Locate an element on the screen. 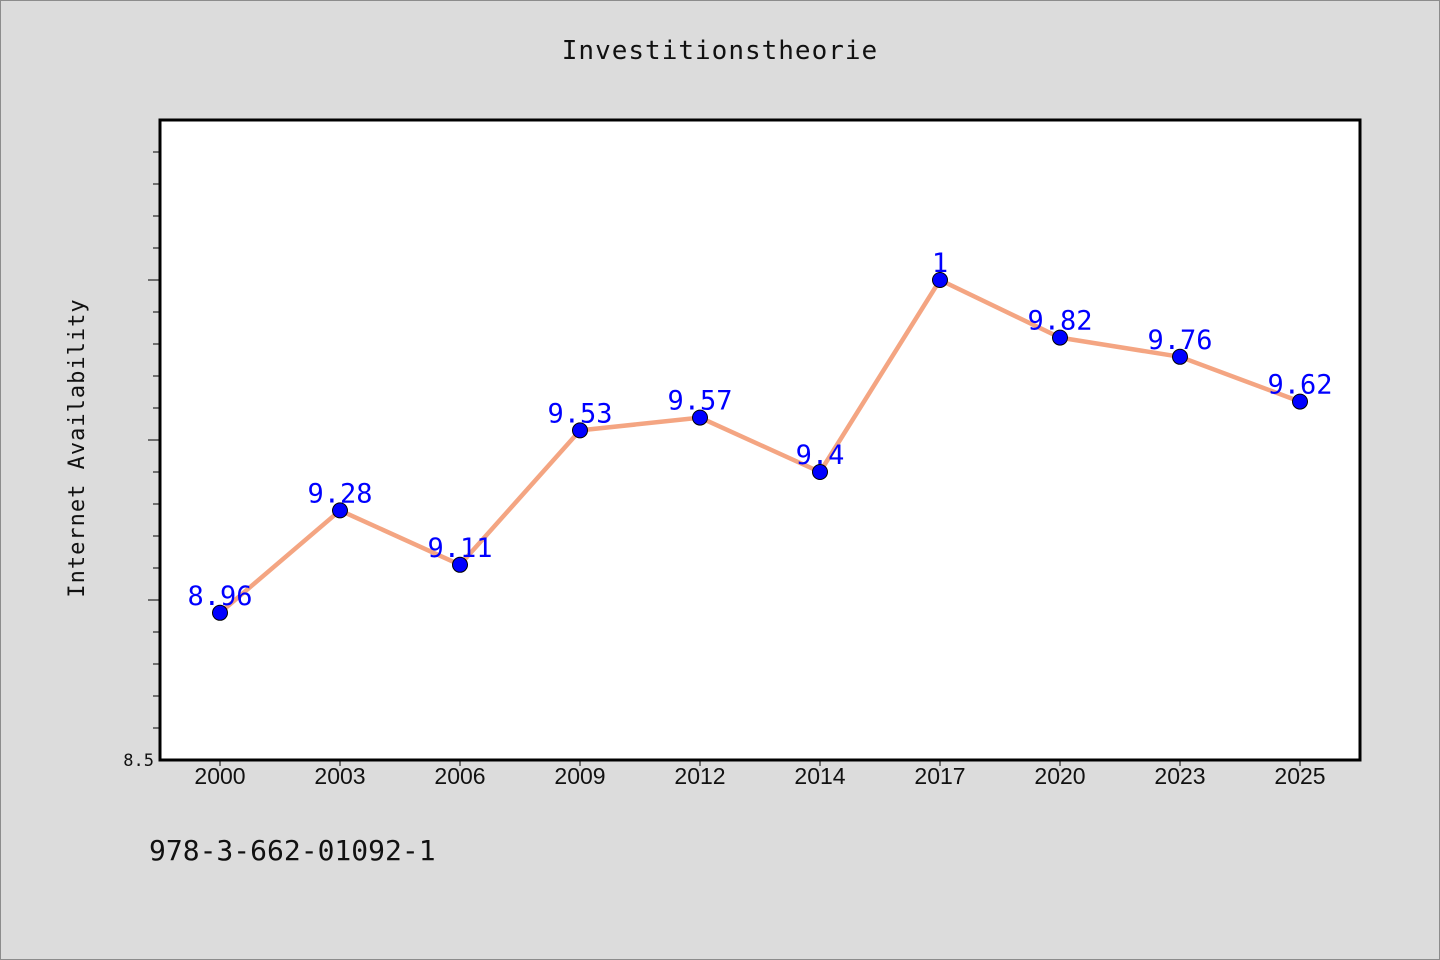  y-axis-label: Internet Availability is located at coordinates (77, 447).